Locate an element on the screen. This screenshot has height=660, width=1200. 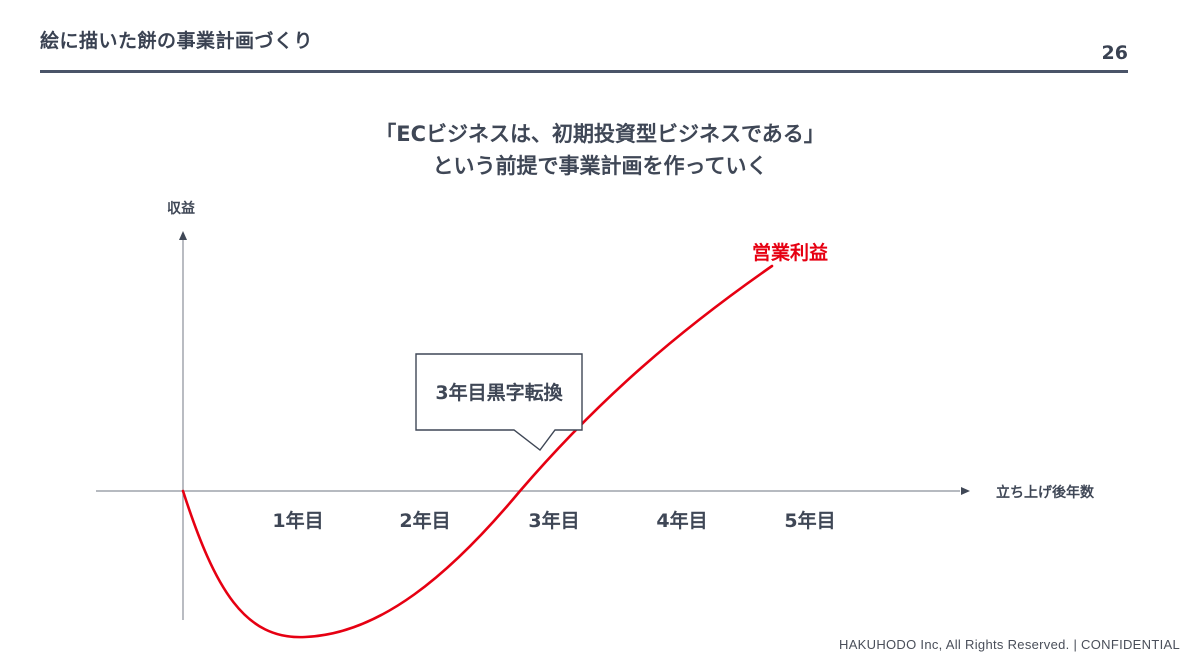
slide-title: 絵に描いた餅の事業計画づくり is located at coordinates (177, 41).